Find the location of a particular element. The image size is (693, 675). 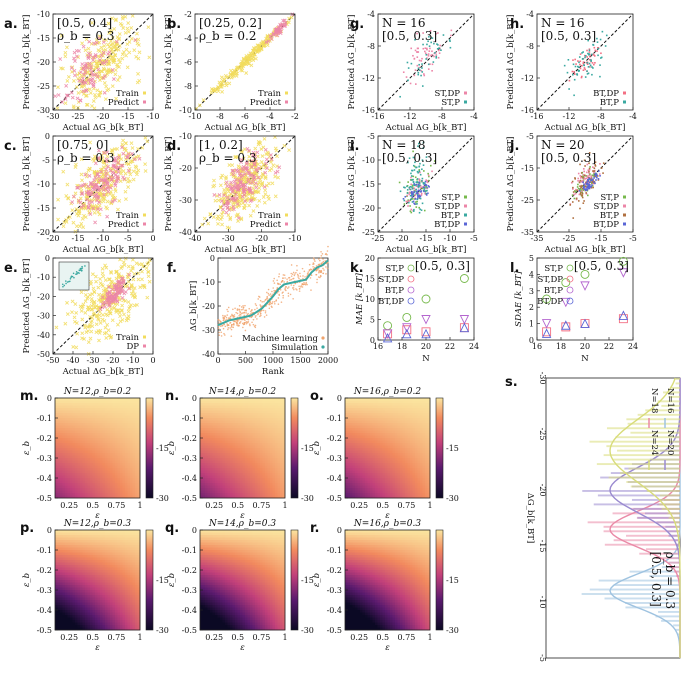

legend-label: ST,DP is located at coordinates (448, 94).